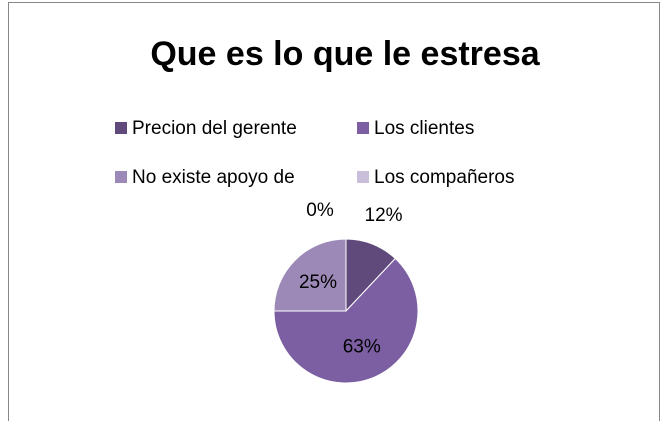  I want to click on data-label: 25%, so click(318, 282).